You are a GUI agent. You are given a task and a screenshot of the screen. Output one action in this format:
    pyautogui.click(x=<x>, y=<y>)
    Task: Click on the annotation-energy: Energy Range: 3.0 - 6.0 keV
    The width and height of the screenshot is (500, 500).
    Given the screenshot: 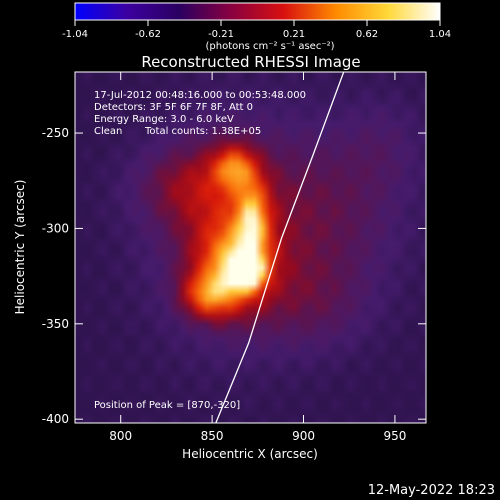 What is the action you would take?
    pyautogui.click(x=164, y=119)
    